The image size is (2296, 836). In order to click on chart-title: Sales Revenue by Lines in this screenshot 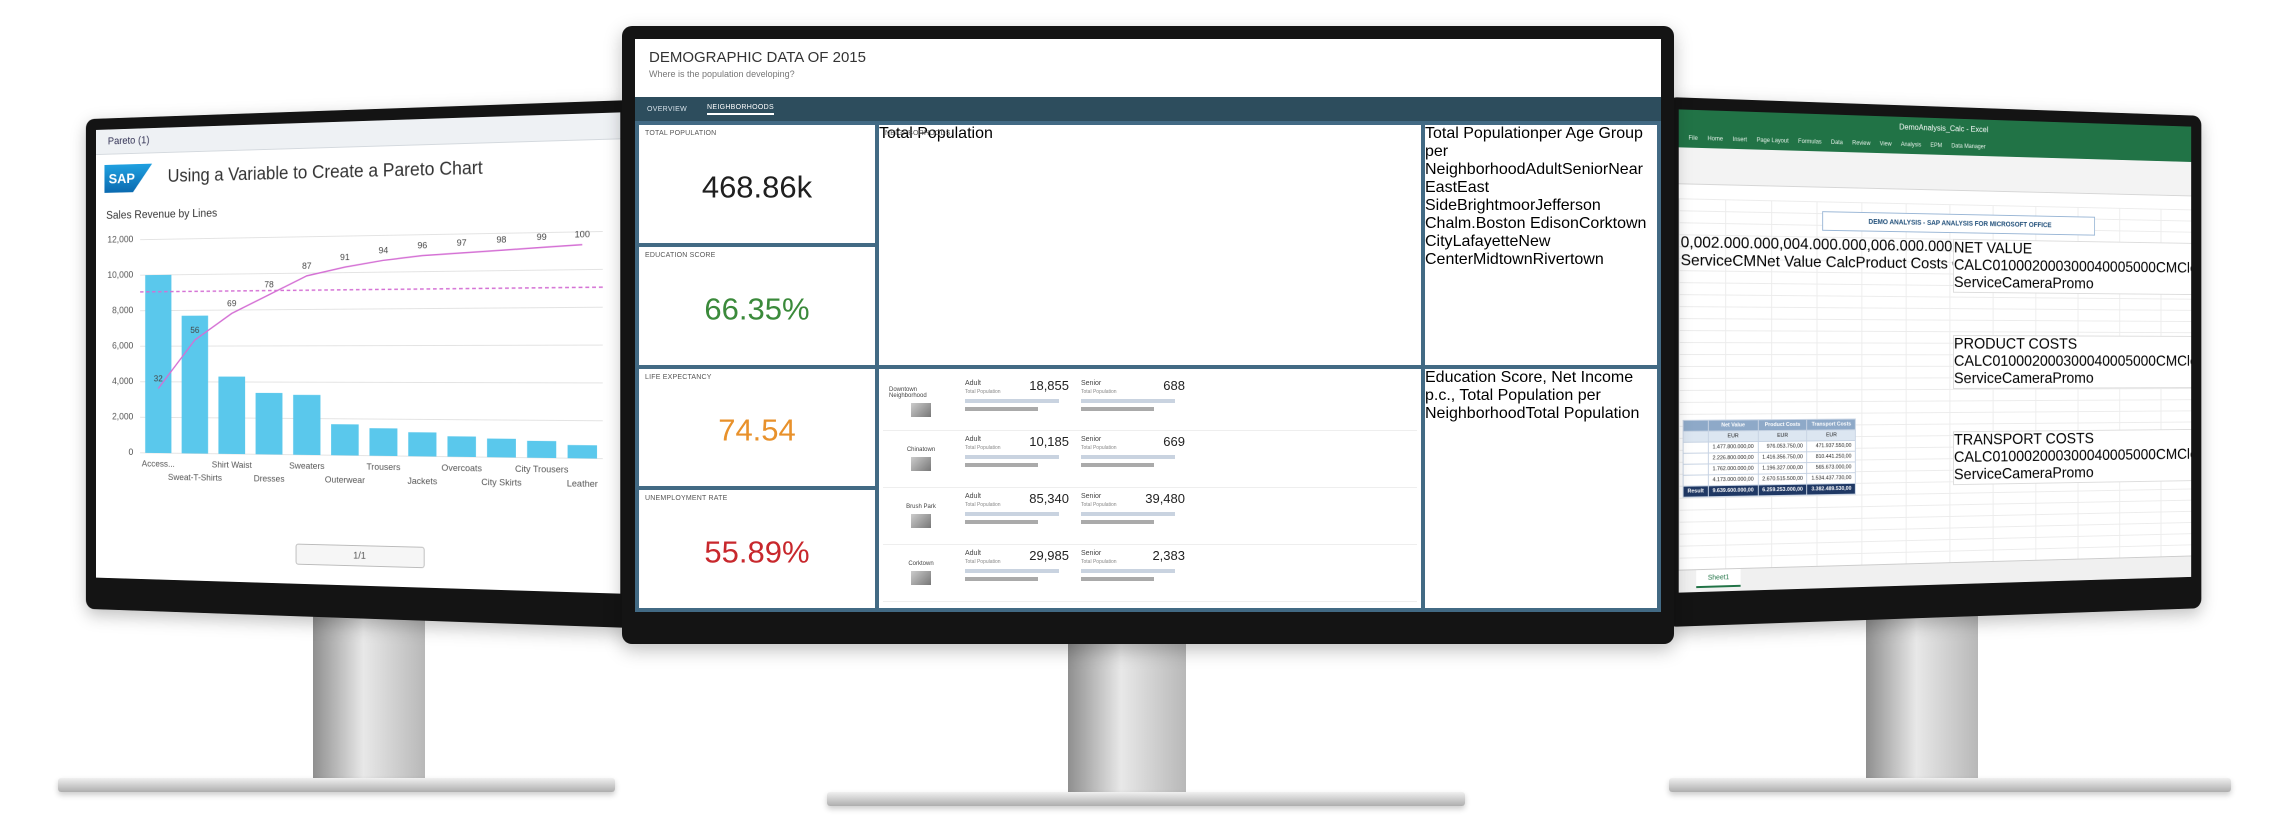, I will do `click(161, 215)`.